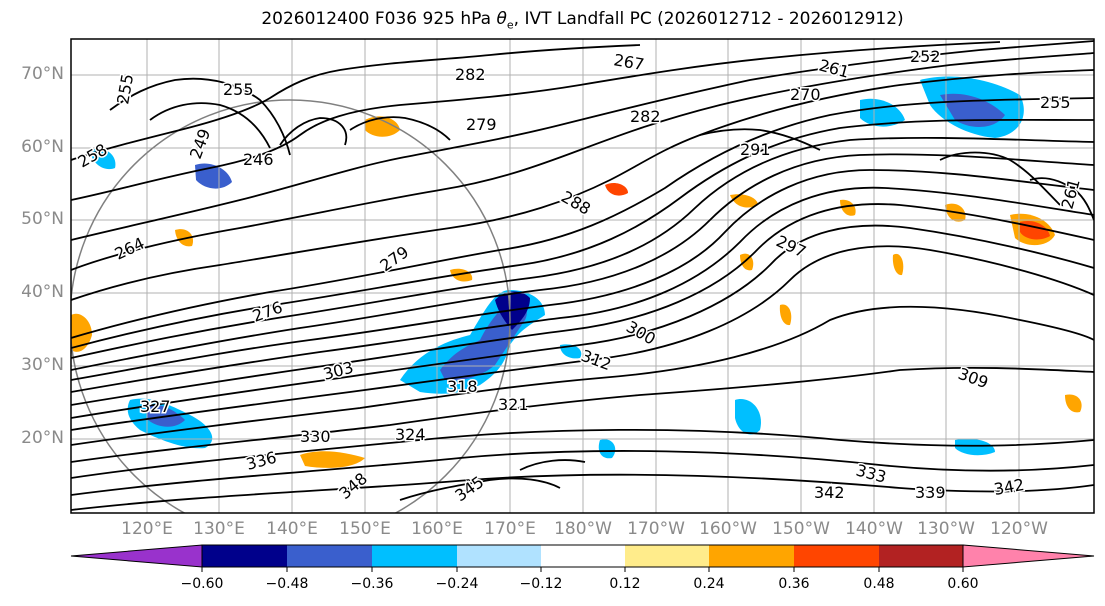 This screenshot has height=606, width=1105. What do you see at coordinates (42, 147) in the screenshot?
I see `lat-label: 60°N` at bounding box center [42, 147].